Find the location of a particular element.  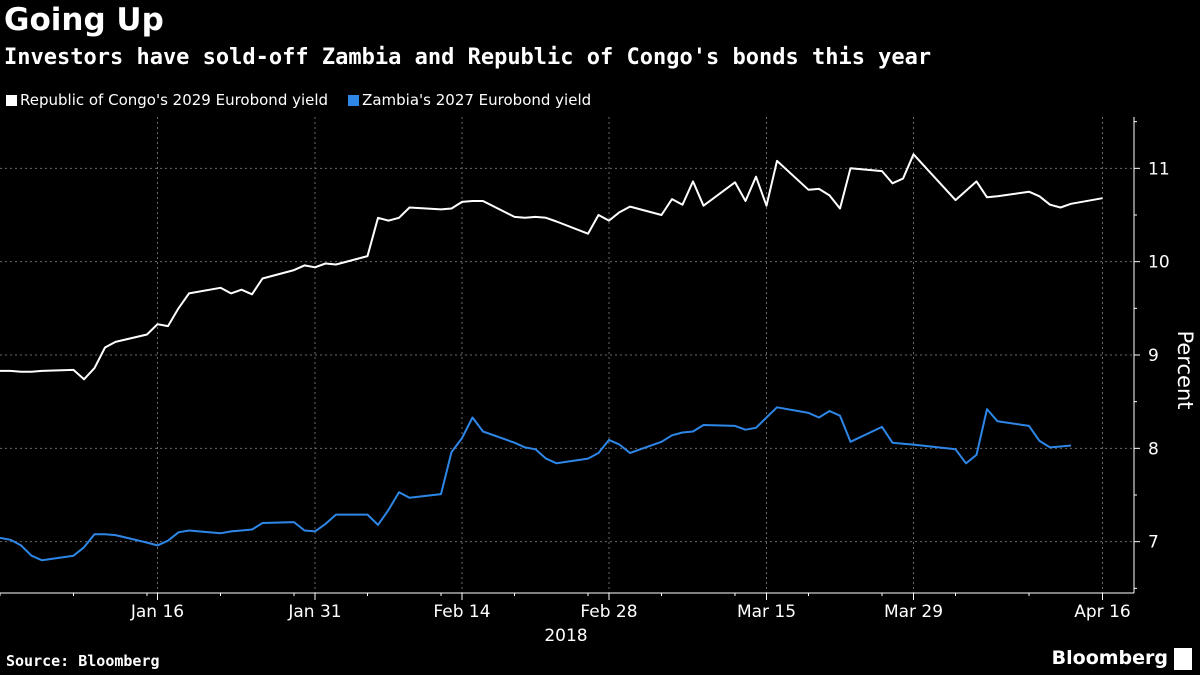

legend-label-zambia: Zambia's 2027 Eurobond yield is located at coordinates (477, 100).